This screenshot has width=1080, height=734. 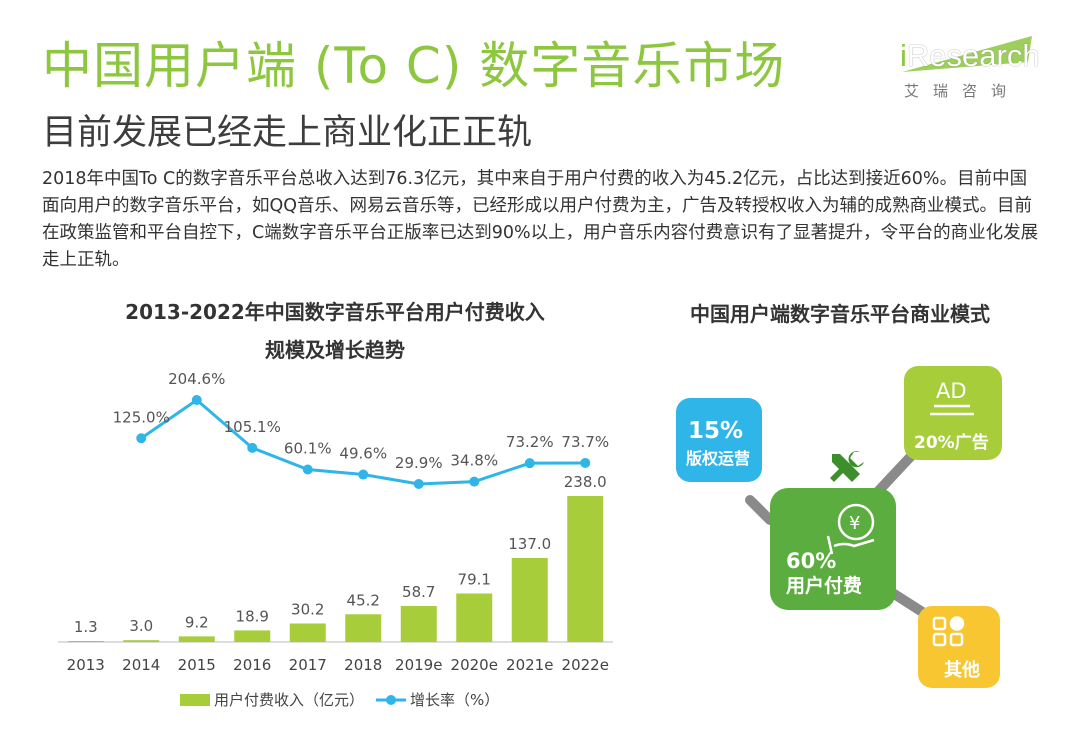 I want to click on bar-2013, so click(x=85, y=641).